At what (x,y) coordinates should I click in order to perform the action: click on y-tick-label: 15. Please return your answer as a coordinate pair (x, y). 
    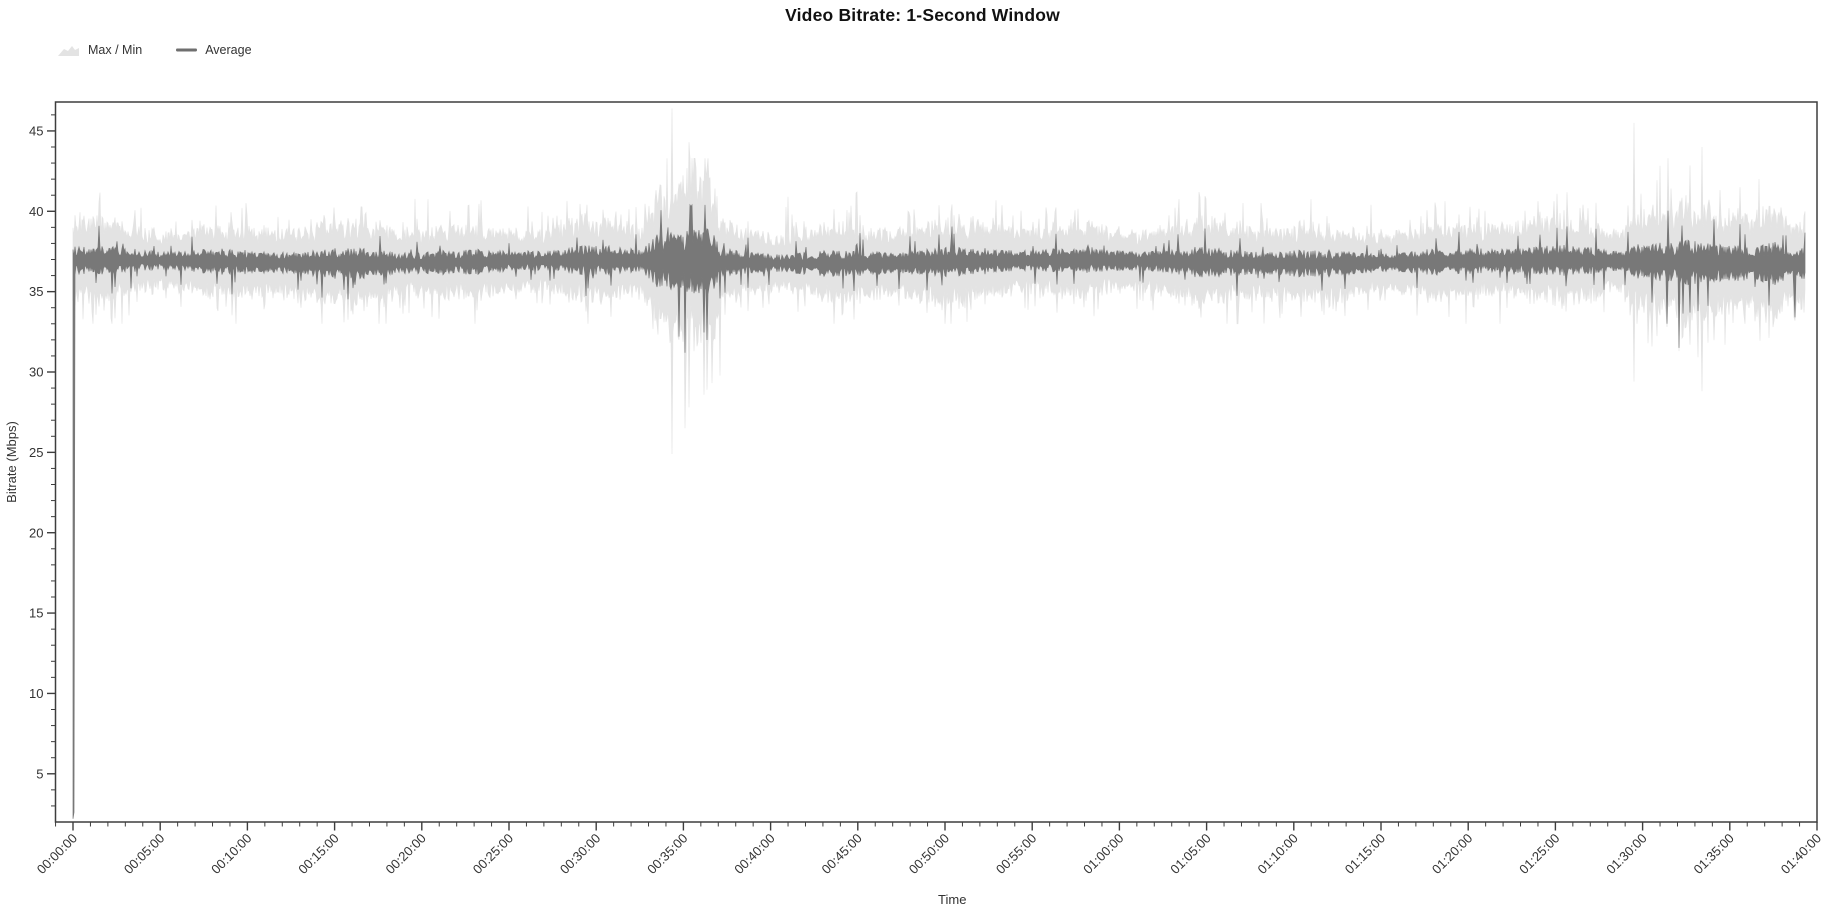
    Looking at the image, I should click on (36, 613).